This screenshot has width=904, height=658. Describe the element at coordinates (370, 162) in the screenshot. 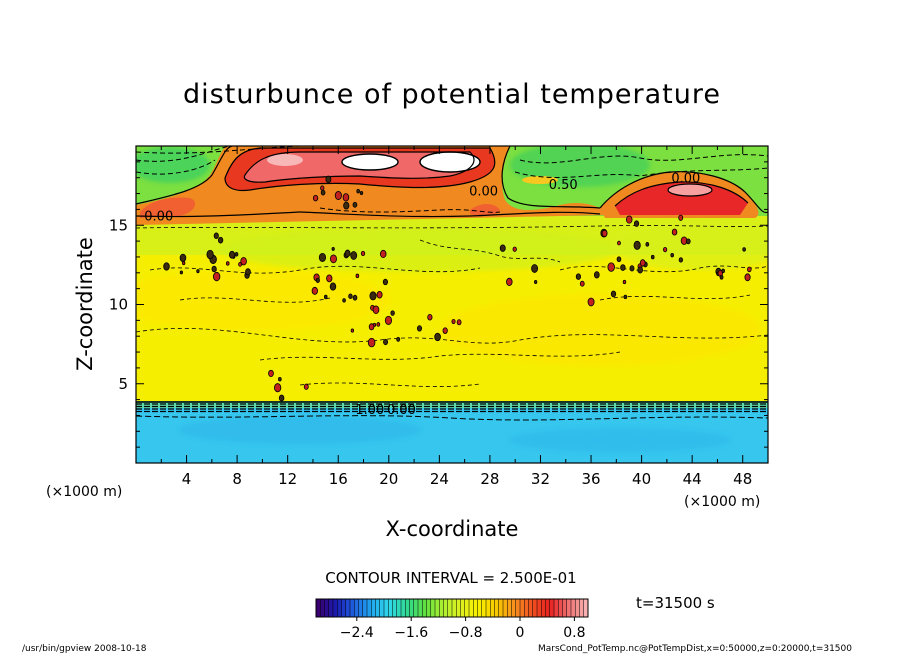

I see `hottest-cell` at that location.